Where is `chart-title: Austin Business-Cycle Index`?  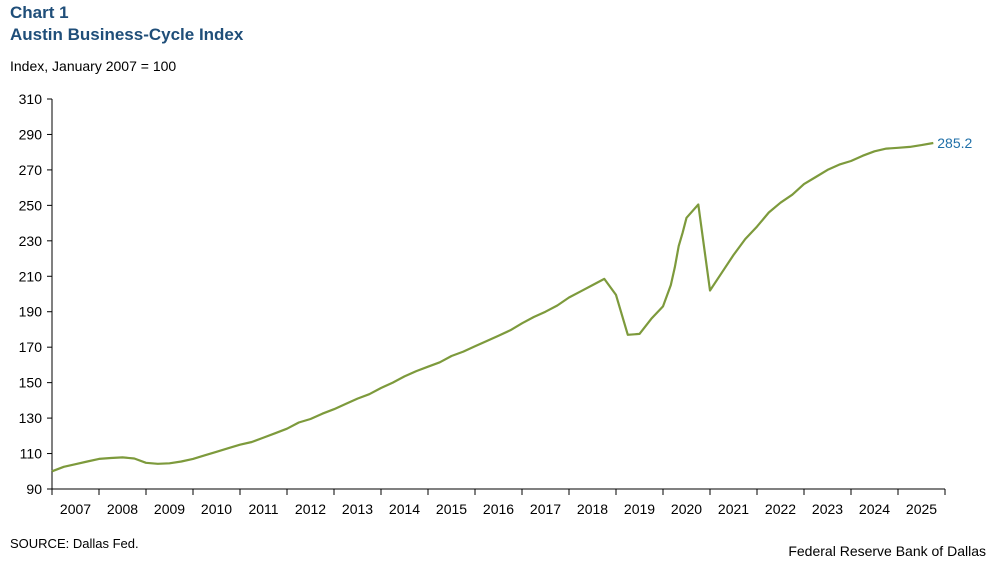
chart-title: Austin Business-Cycle Index is located at coordinates (127, 34).